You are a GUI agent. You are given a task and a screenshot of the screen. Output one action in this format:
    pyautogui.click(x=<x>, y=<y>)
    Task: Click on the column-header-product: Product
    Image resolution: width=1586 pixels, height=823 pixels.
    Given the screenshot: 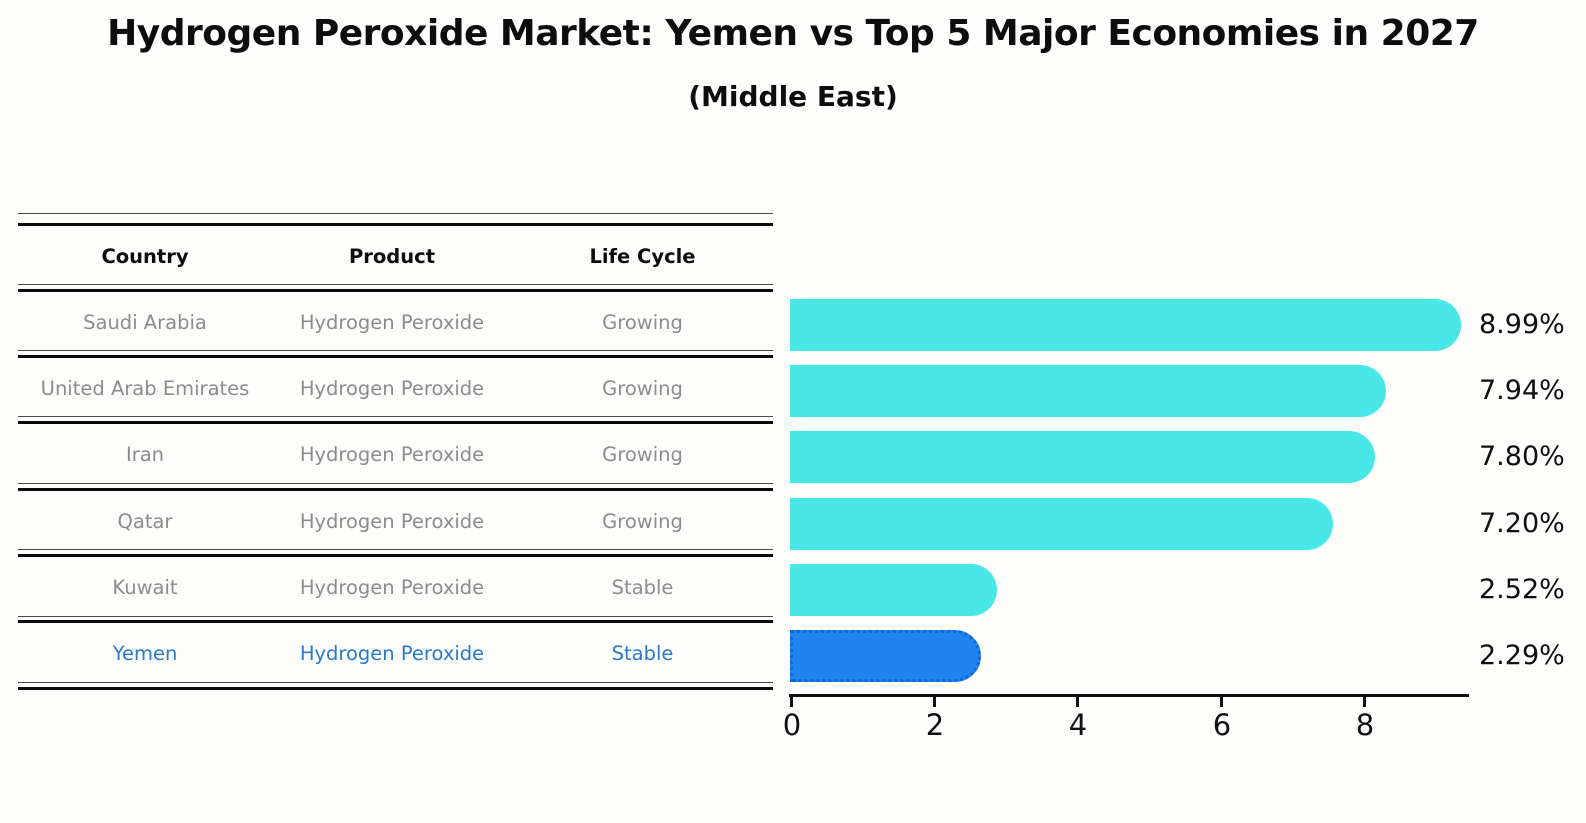 What is the action you would take?
    pyautogui.click(x=392, y=256)
    